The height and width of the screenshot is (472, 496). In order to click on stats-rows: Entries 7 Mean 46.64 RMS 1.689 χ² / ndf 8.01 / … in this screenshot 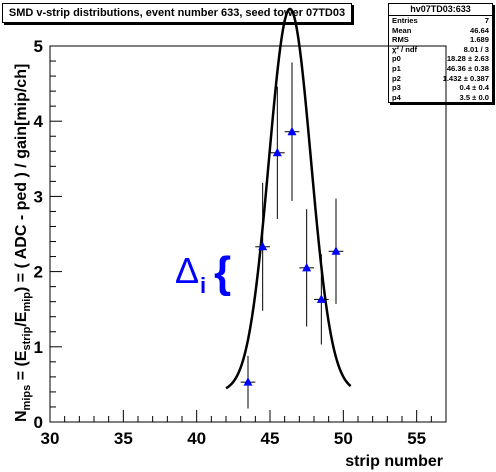, I will do `click(440, 59)`.